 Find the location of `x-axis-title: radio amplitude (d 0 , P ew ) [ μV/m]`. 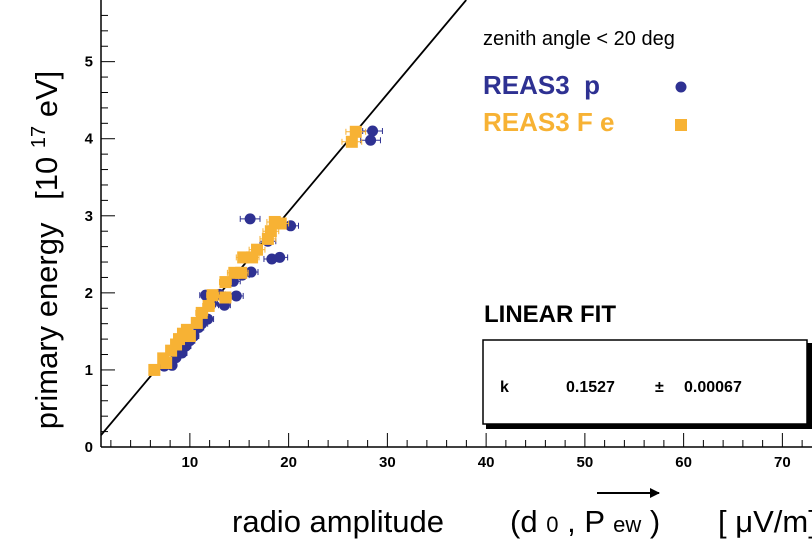

x-axis-title: radio amplitude (d 0 , P ew ) [ μV/m] is located at coordinates (522, 513).